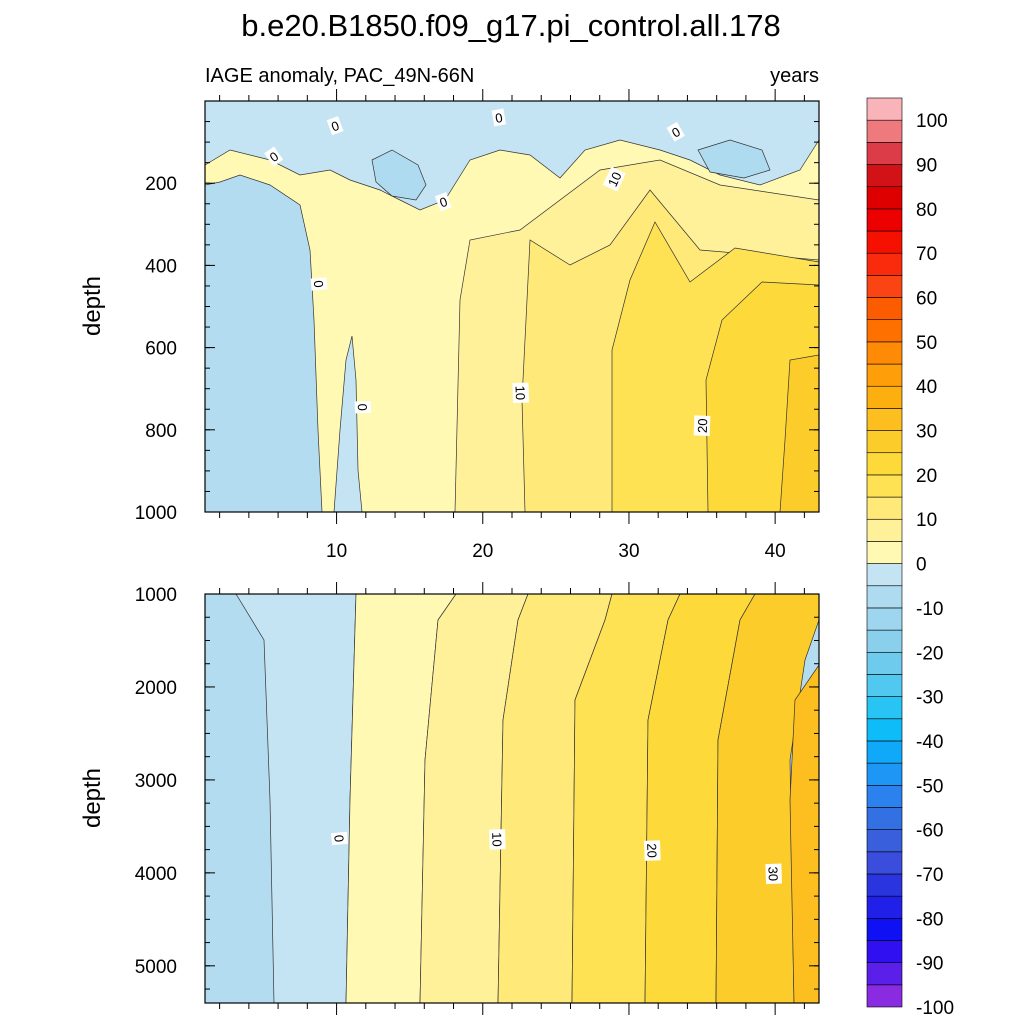  Describe the element at coordinates (775, 551) in the screenshot. I see `xtick-label: 40` at that location.